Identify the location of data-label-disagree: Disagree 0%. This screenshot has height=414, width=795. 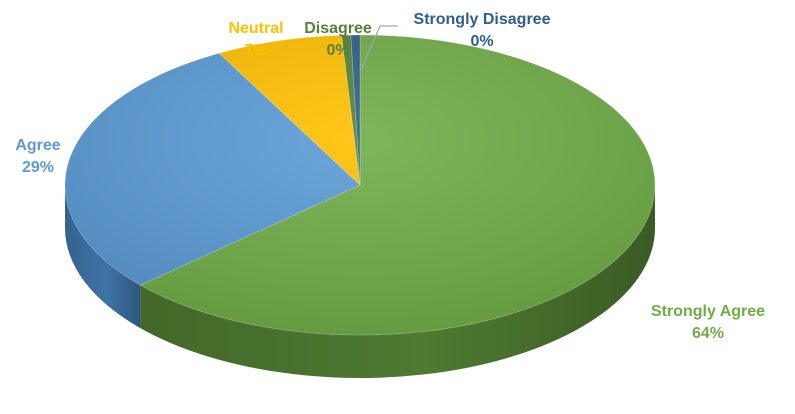
(338, 39).